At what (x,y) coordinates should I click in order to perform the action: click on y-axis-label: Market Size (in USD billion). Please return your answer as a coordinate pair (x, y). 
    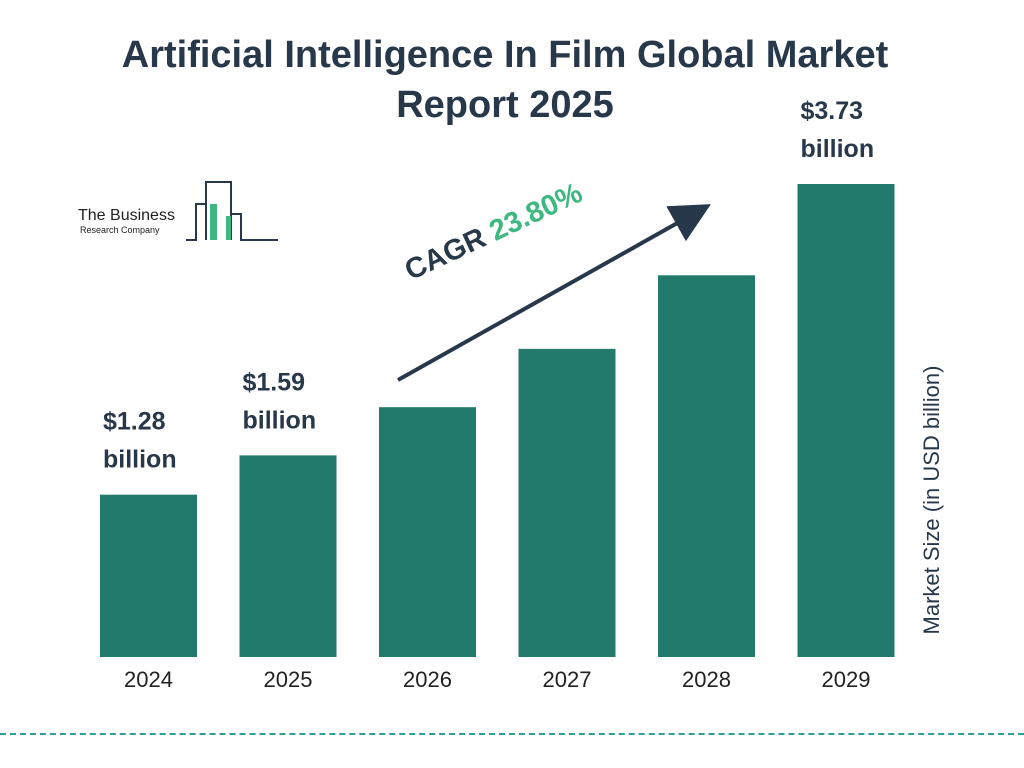
    Looking at the image, I should click on (931, 500).